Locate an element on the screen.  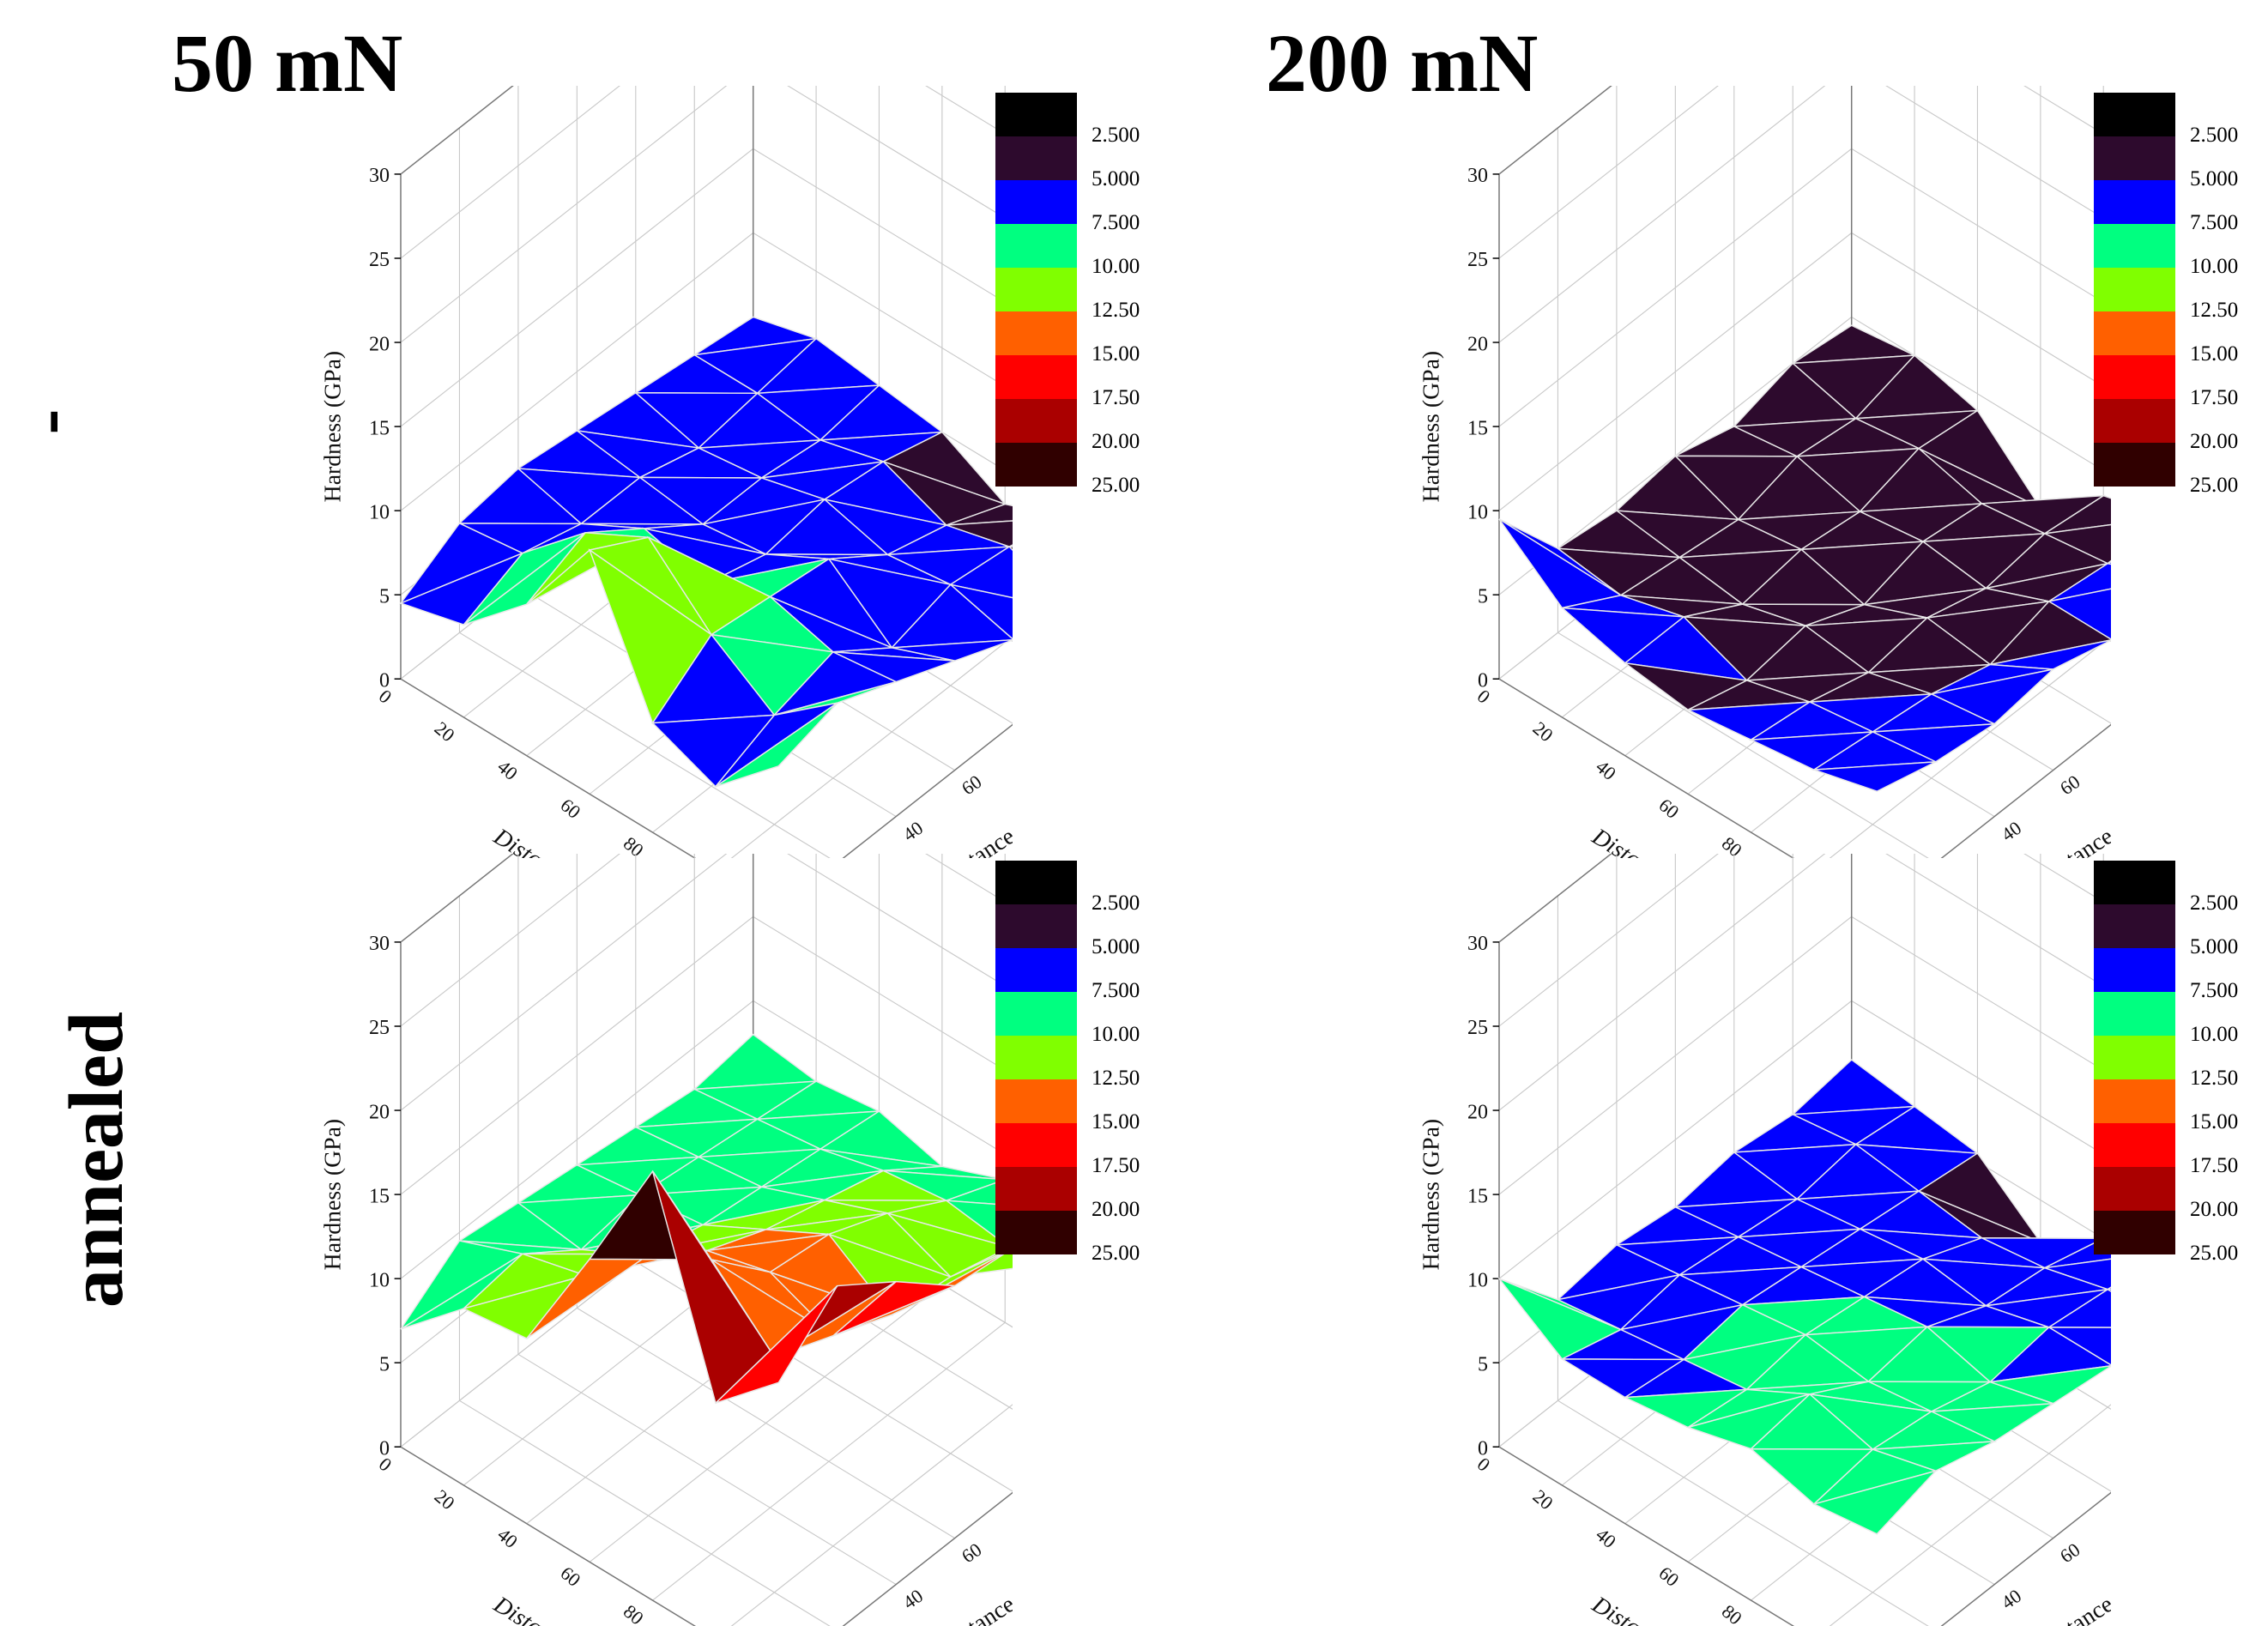
column-title-200mN: 200 mN is located at coordinates (1402, 63).